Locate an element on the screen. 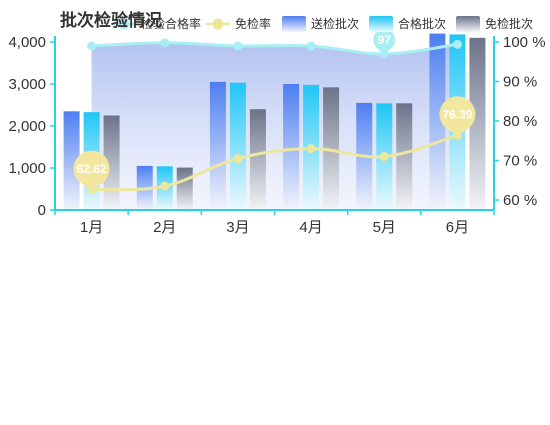 The image size is (550, 425). legend-pass-rate-marker is located at coordinates (124, 24).